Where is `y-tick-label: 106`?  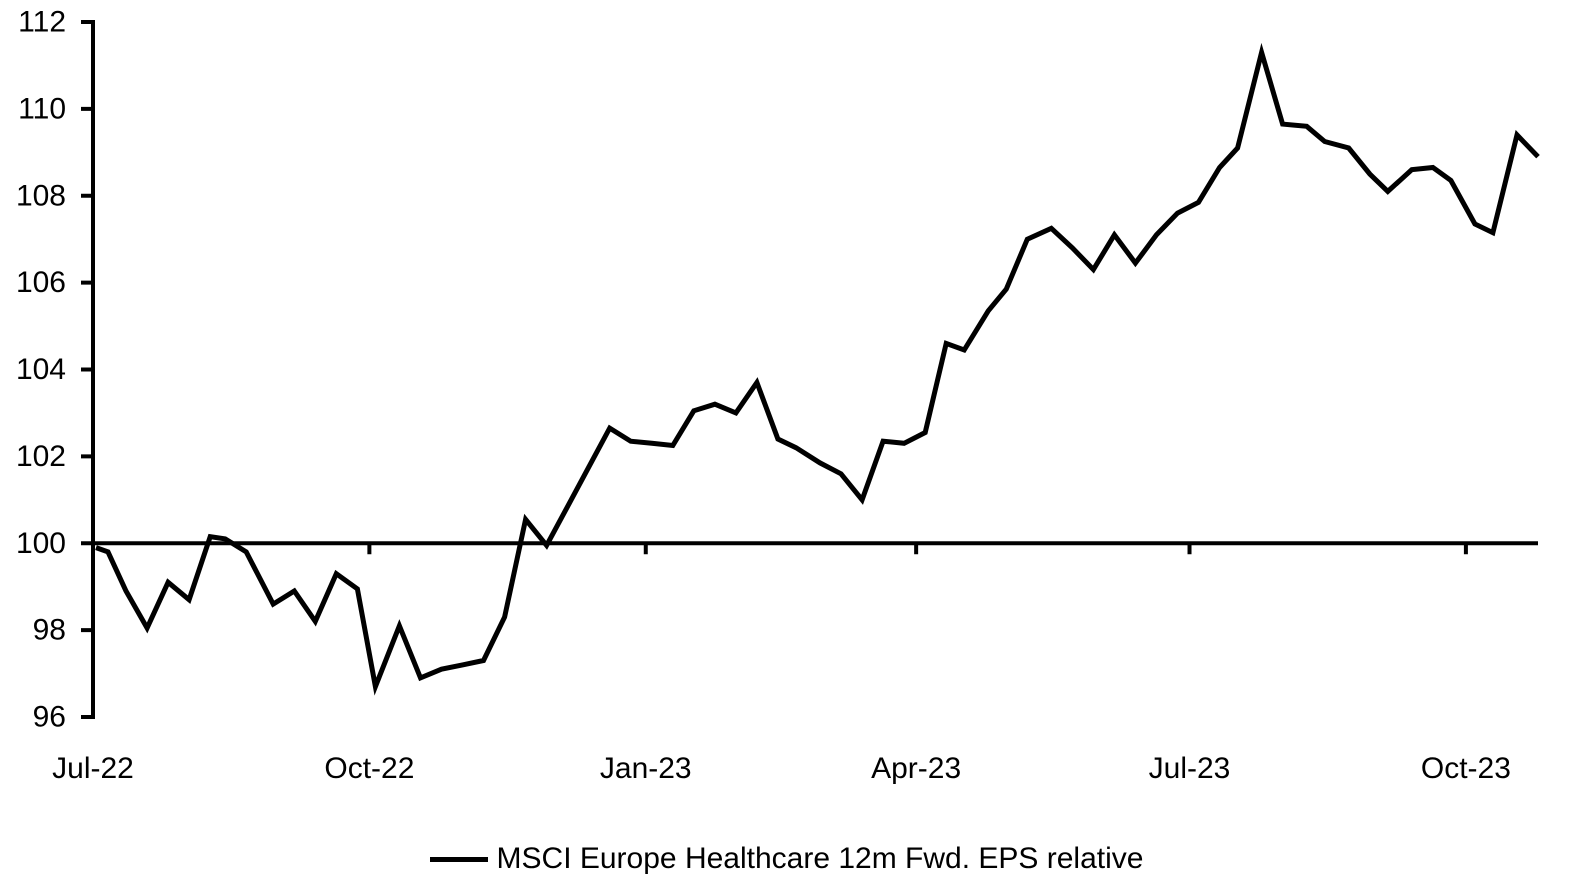
y-tick-label: 106 is located at coordinates (41, 282).